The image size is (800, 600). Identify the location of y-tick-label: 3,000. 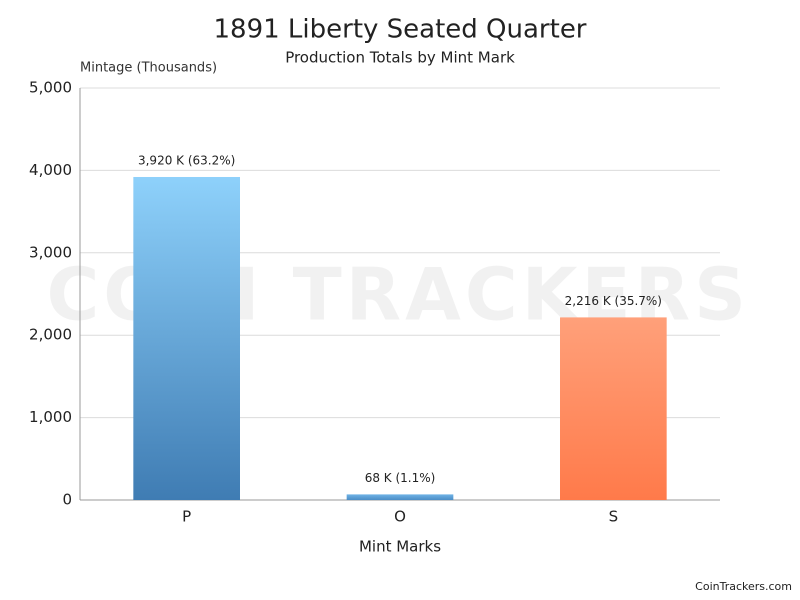
(50, 252).